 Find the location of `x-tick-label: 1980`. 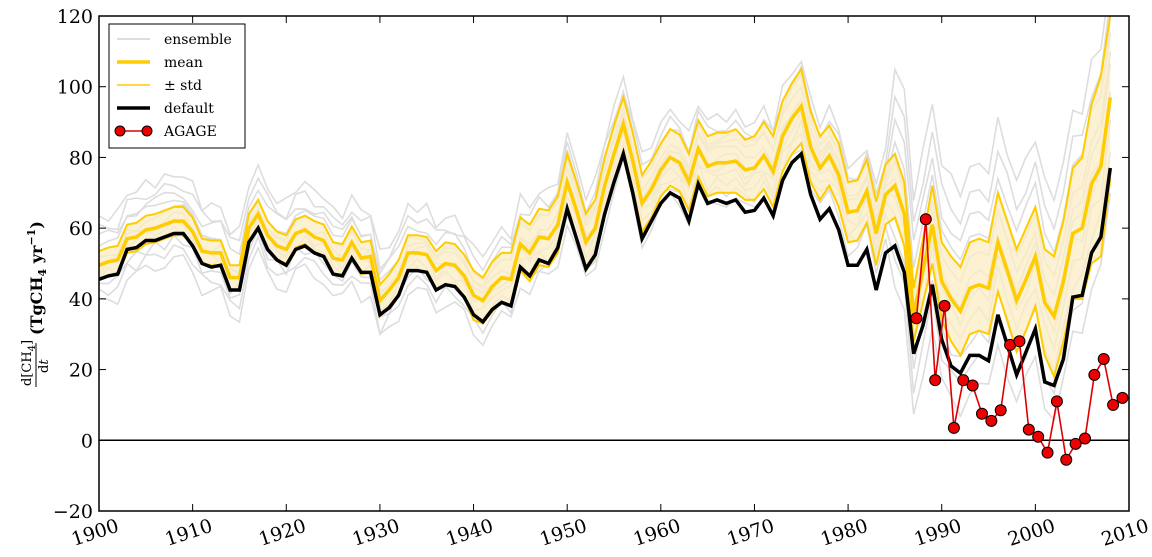

x-tick-label: 1980 is located at coordinates (844, 533).